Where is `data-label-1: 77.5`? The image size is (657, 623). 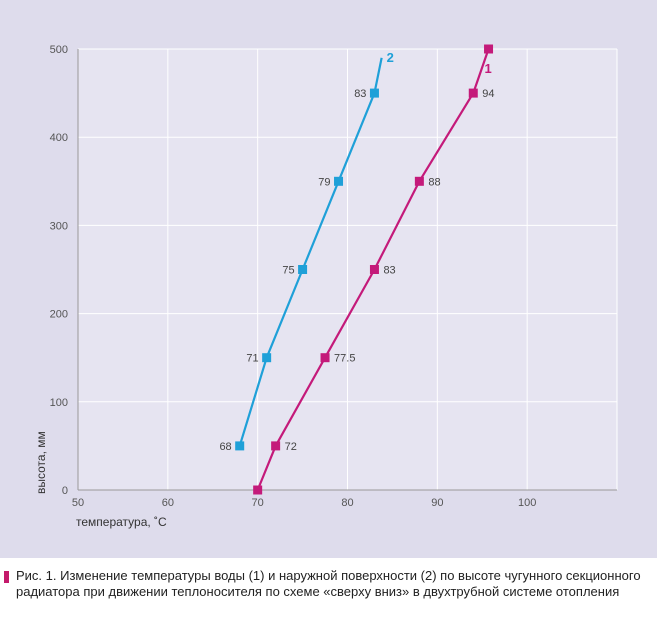
data-label-1: 77.5 is located at coordinates (344, 359).